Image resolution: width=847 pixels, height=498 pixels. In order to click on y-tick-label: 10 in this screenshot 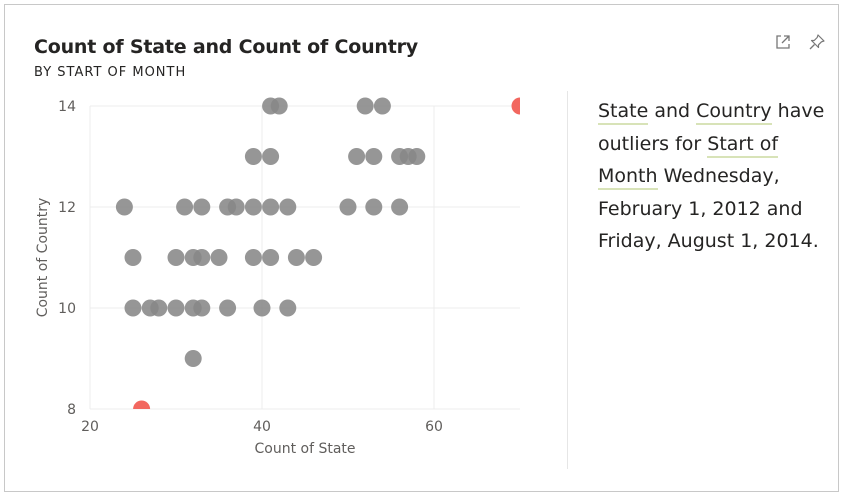, I will do `click(67, 309)`.